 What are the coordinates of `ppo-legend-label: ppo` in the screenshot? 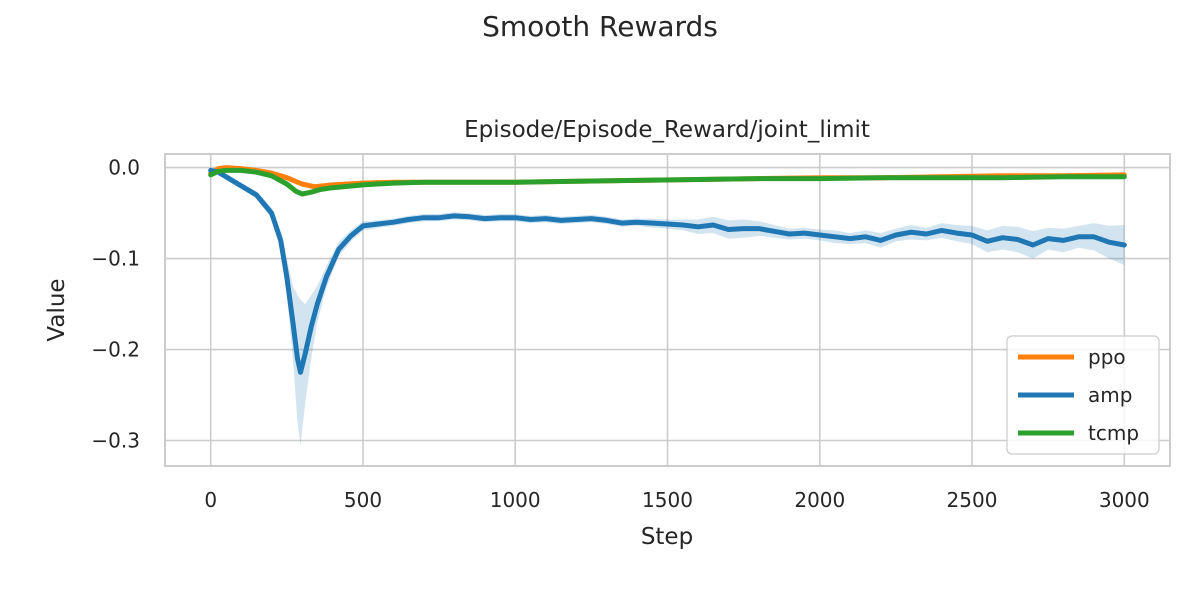 It's located at (1107, 357).